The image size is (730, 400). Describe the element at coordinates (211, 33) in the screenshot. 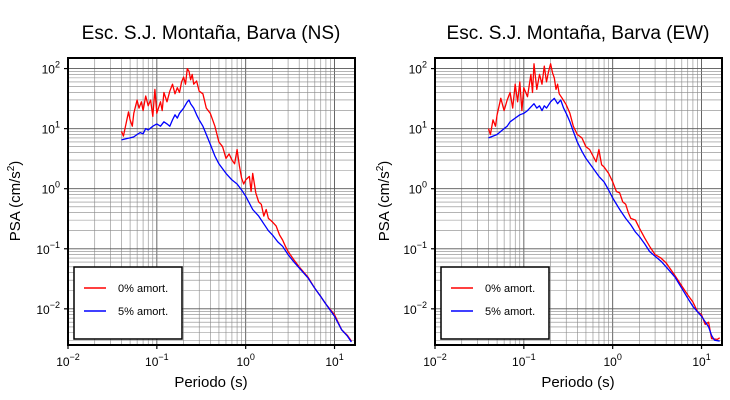

I see `chart-title: Esc. S.J. Montaña, Barva (NS)` at that location.